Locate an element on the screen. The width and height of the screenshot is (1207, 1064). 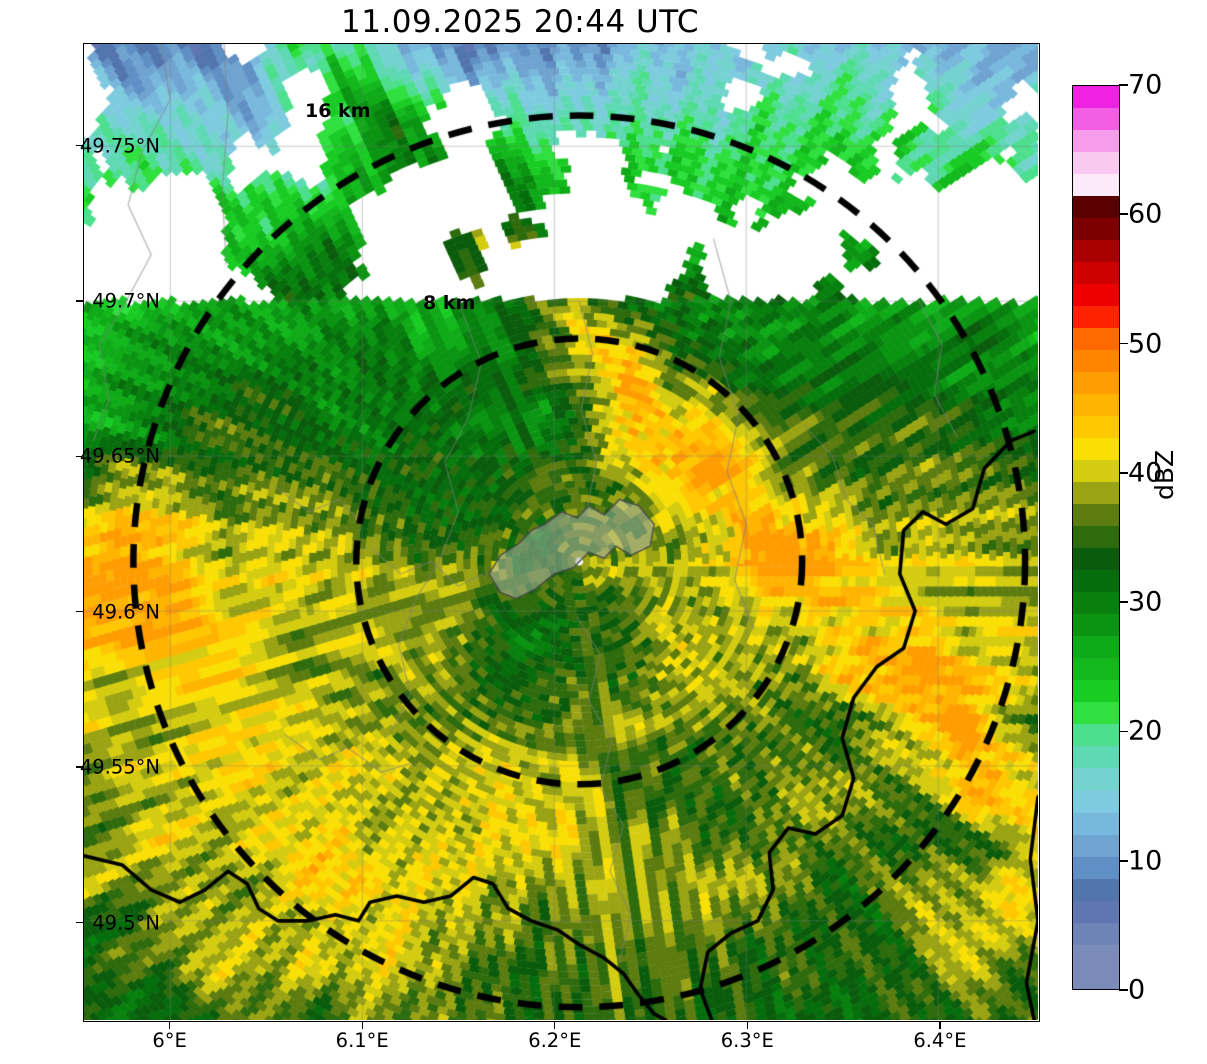
colorbar-tick-label: 50 is located at coordinates (1145, 344).